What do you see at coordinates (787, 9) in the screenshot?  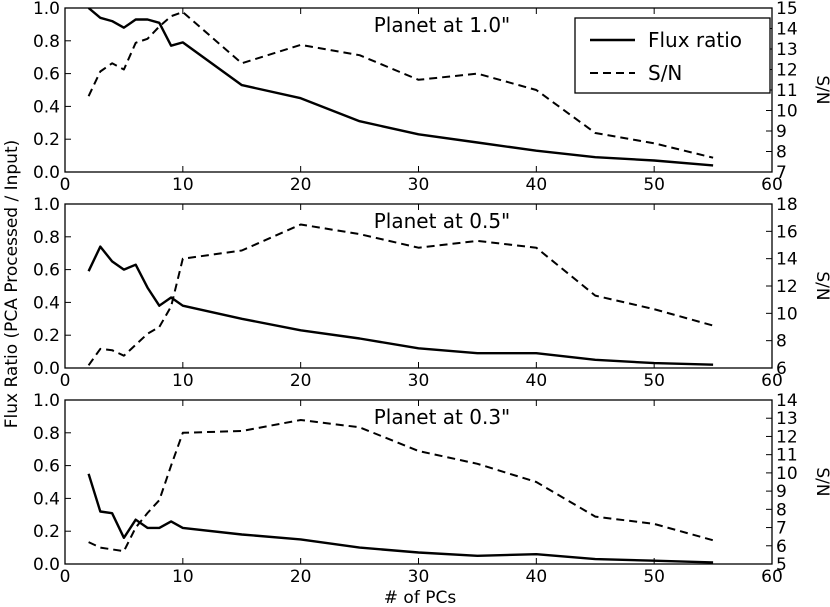 I see `y2-tick-label: 15` at bounding box center [787, 9].